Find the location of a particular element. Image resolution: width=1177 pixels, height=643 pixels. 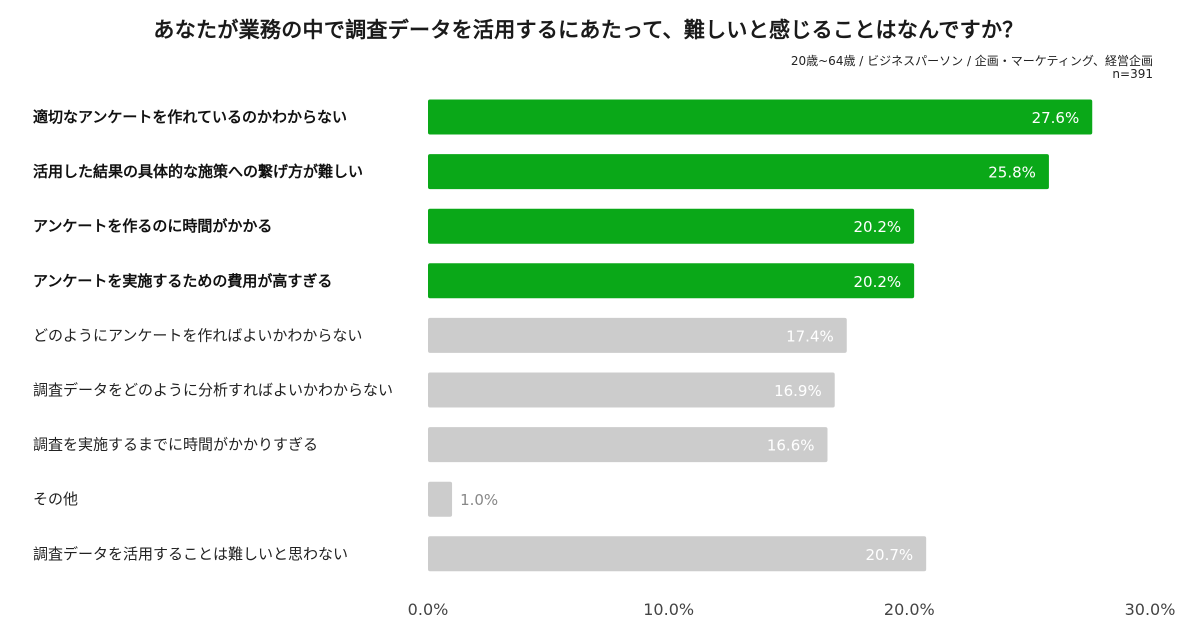

category-label: 調査データをどのように分析すればよいかわからない is located at coordinates (213, 390).